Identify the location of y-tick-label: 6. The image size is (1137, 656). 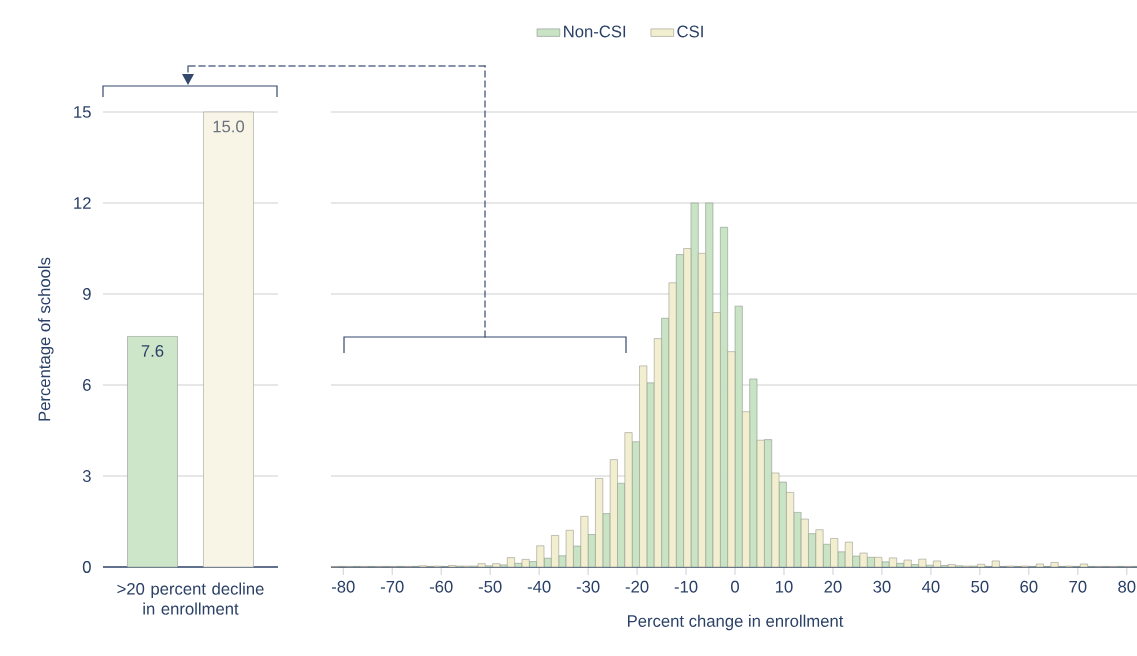
(87, 385).